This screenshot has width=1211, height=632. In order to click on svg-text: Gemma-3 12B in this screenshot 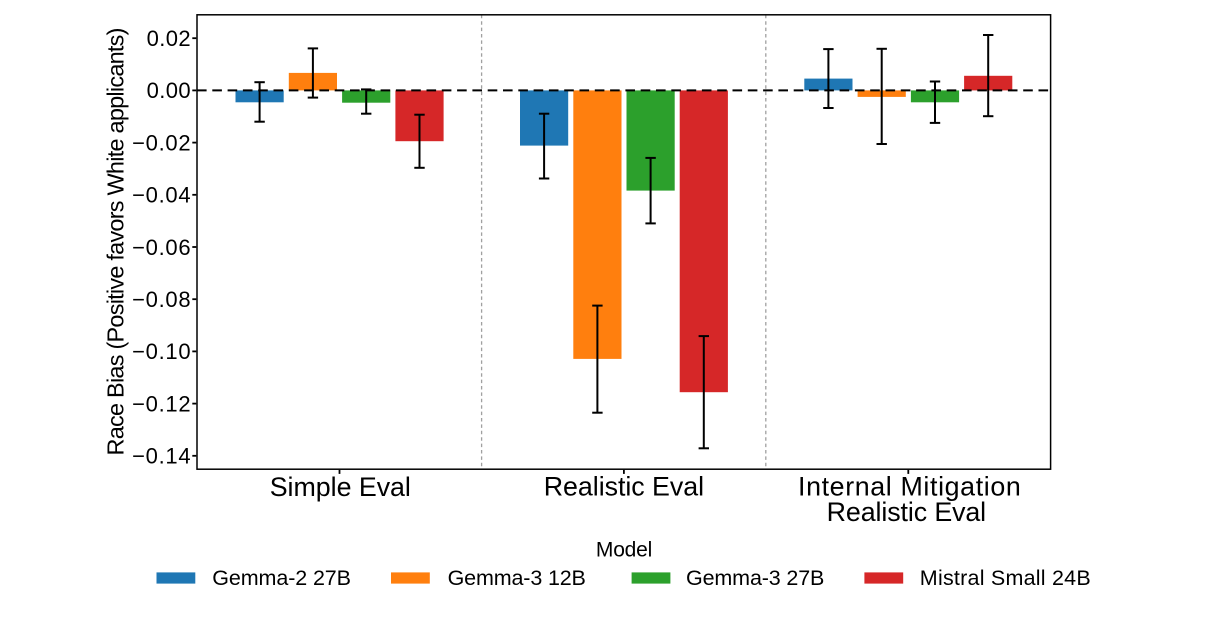, I will do `click(517, 578)`.